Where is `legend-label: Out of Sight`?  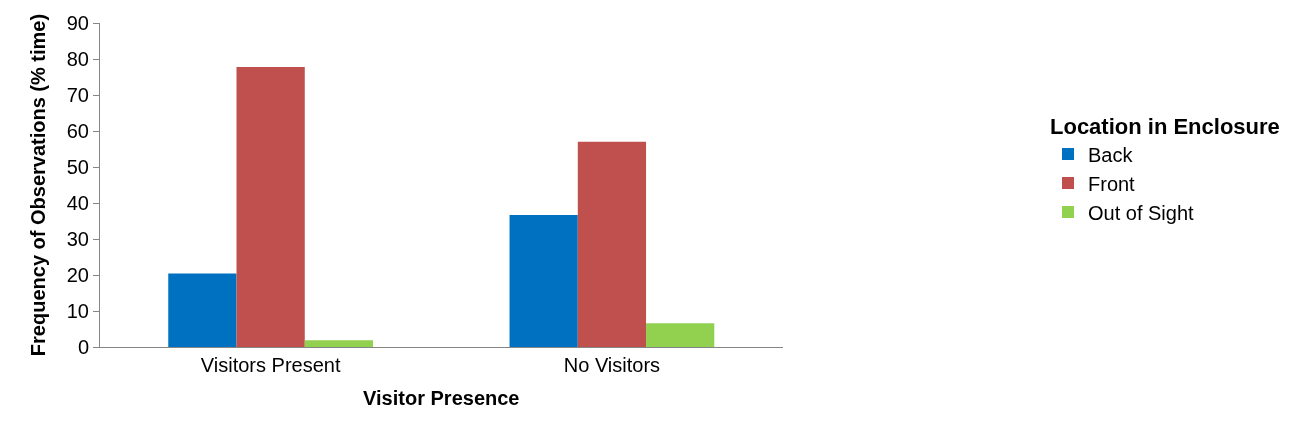 legend-label: Out of Sight is located at coordinates (1141, 212).